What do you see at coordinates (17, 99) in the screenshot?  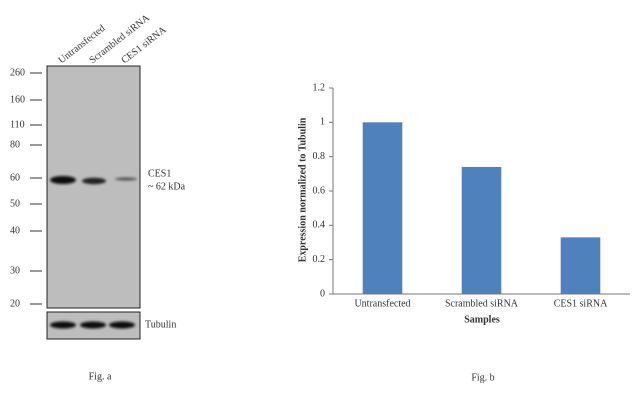 I see `marker-label: 160` at bounding box center [17, 99].